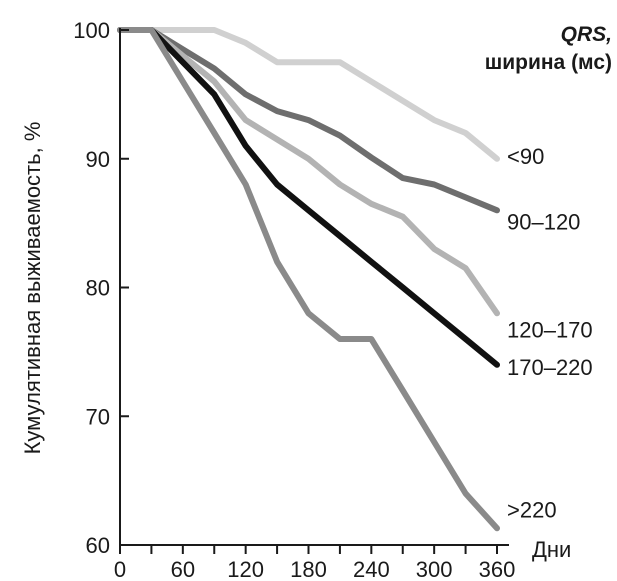 This screenshot has height=581, width=617. Describe the element at coordinates (98, 416) in the screenshot. I see `y-tick-label: 70` at that location.